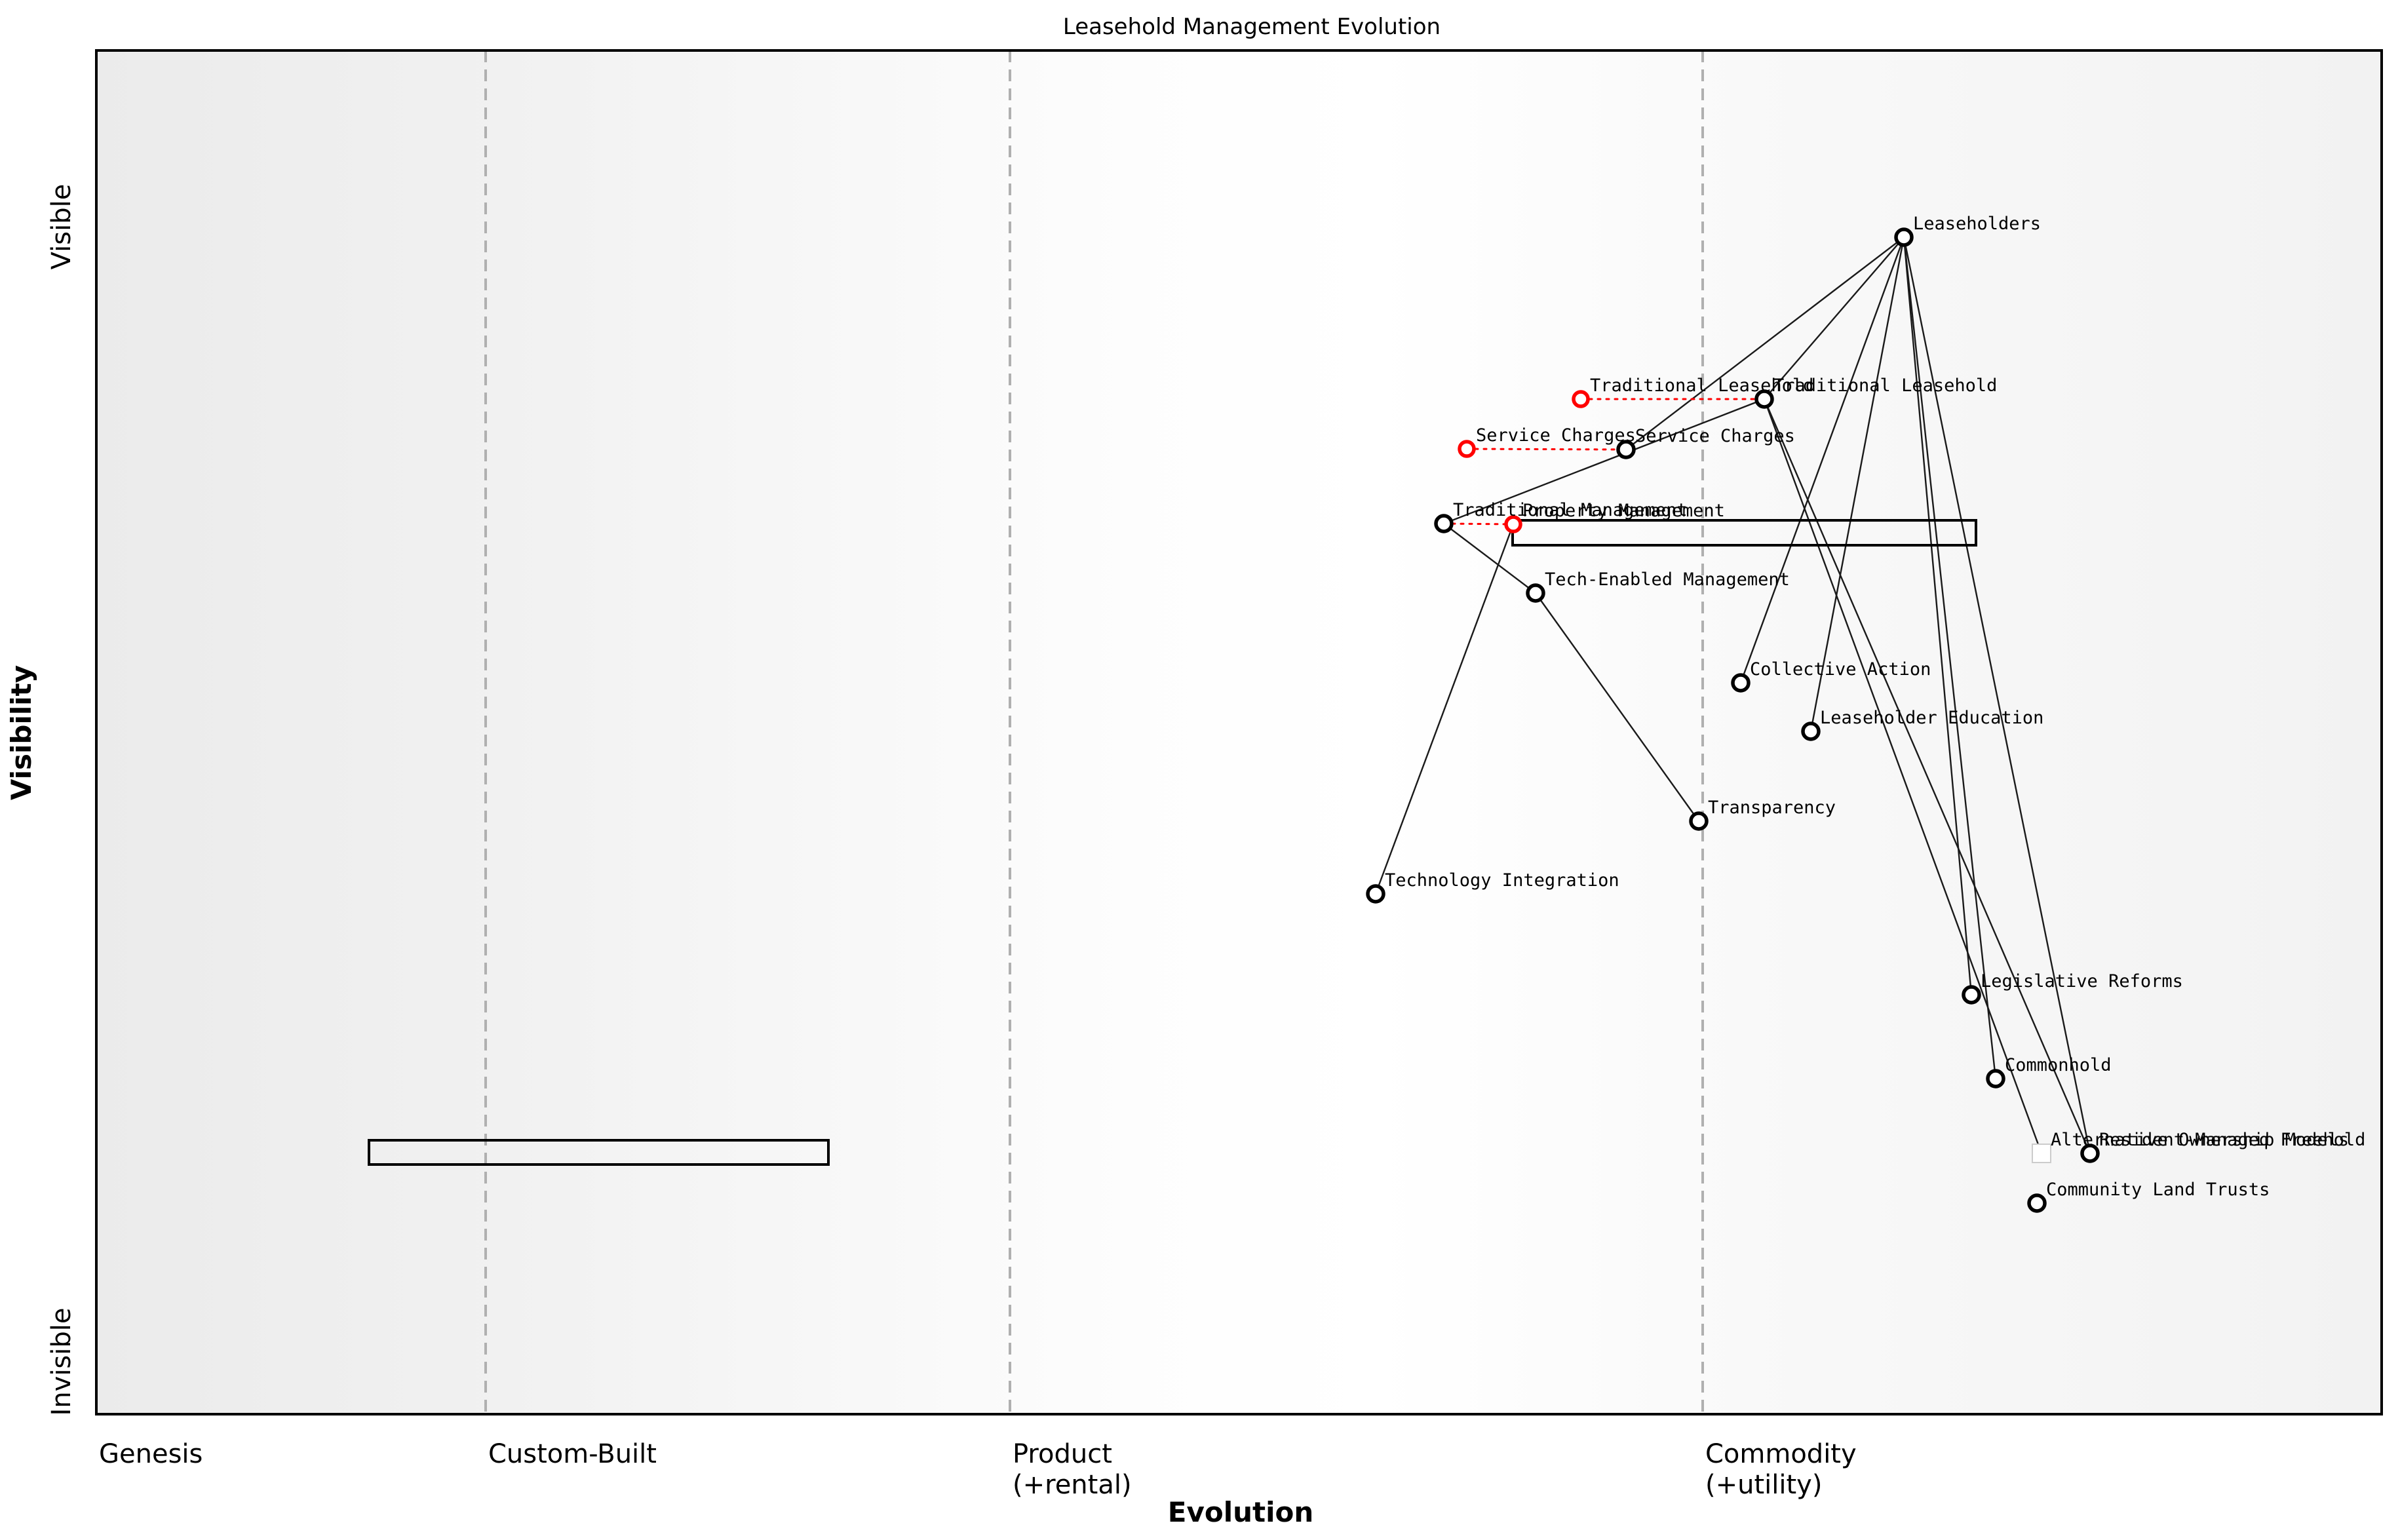  I want to click on evolve-link-service-charges-evolve, so click(1546, 449).